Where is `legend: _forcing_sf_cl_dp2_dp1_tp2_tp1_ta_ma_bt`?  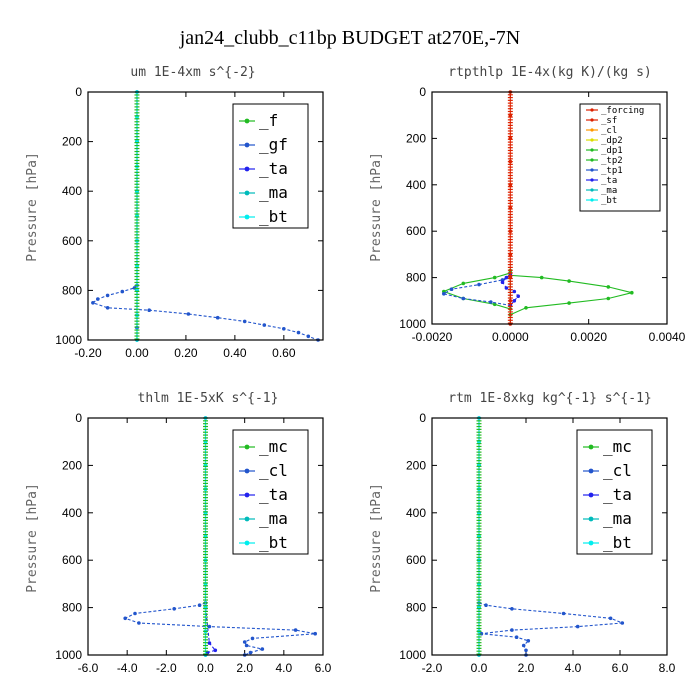
legend: _forcing_sf_cl_dp2_dp1_tp2_tp1_ta_ma_bt is located at coordinates (620, 157).